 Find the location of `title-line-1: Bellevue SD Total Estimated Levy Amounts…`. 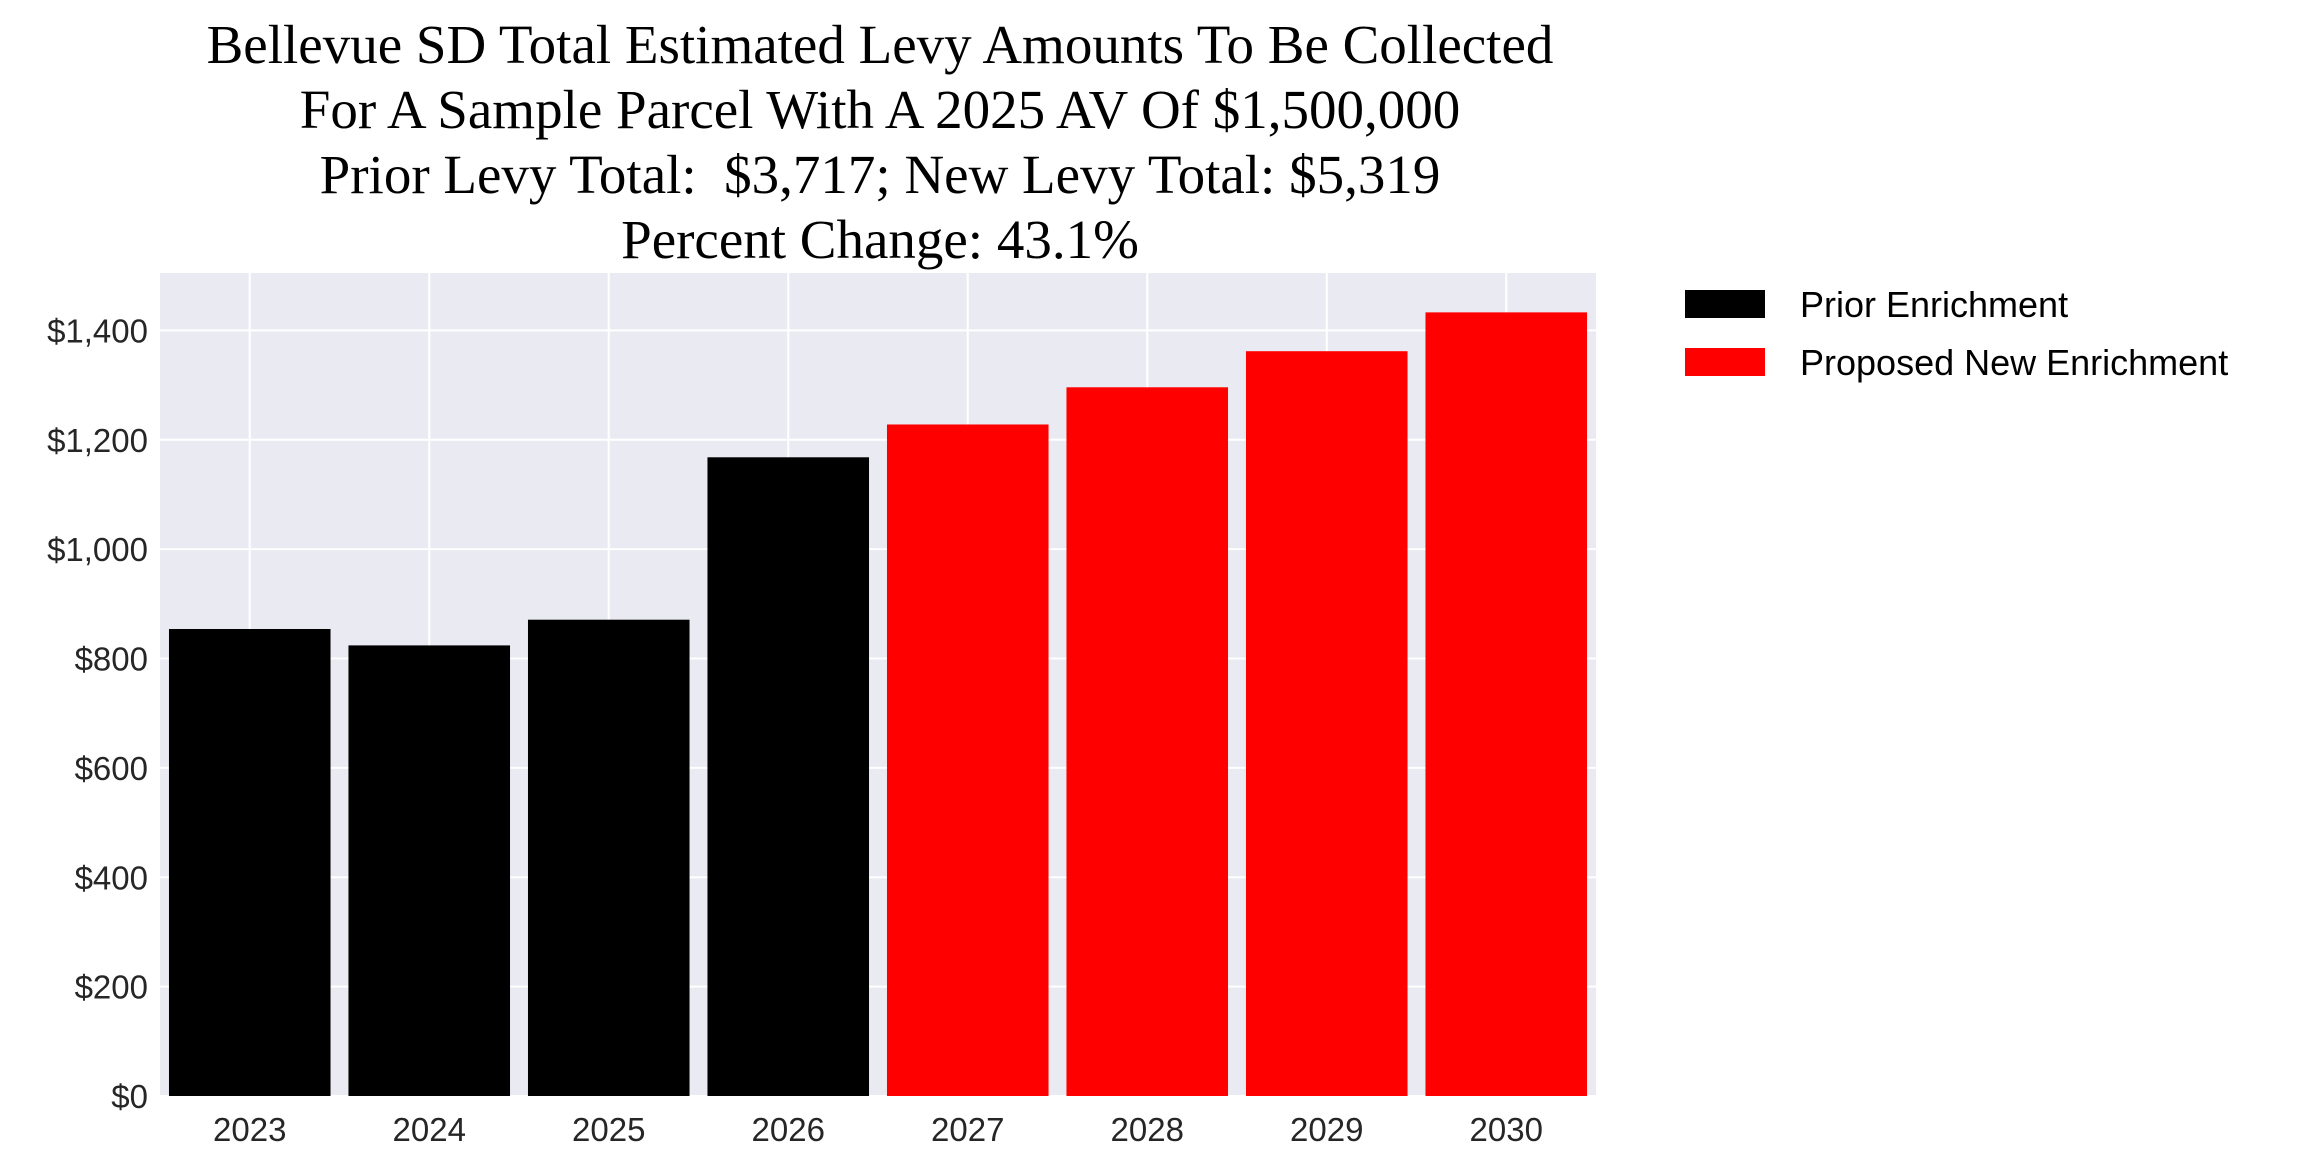

title-line-1: Bellevue SD Total Estimated Levy Amounts… is located at coordinates (880, 44).